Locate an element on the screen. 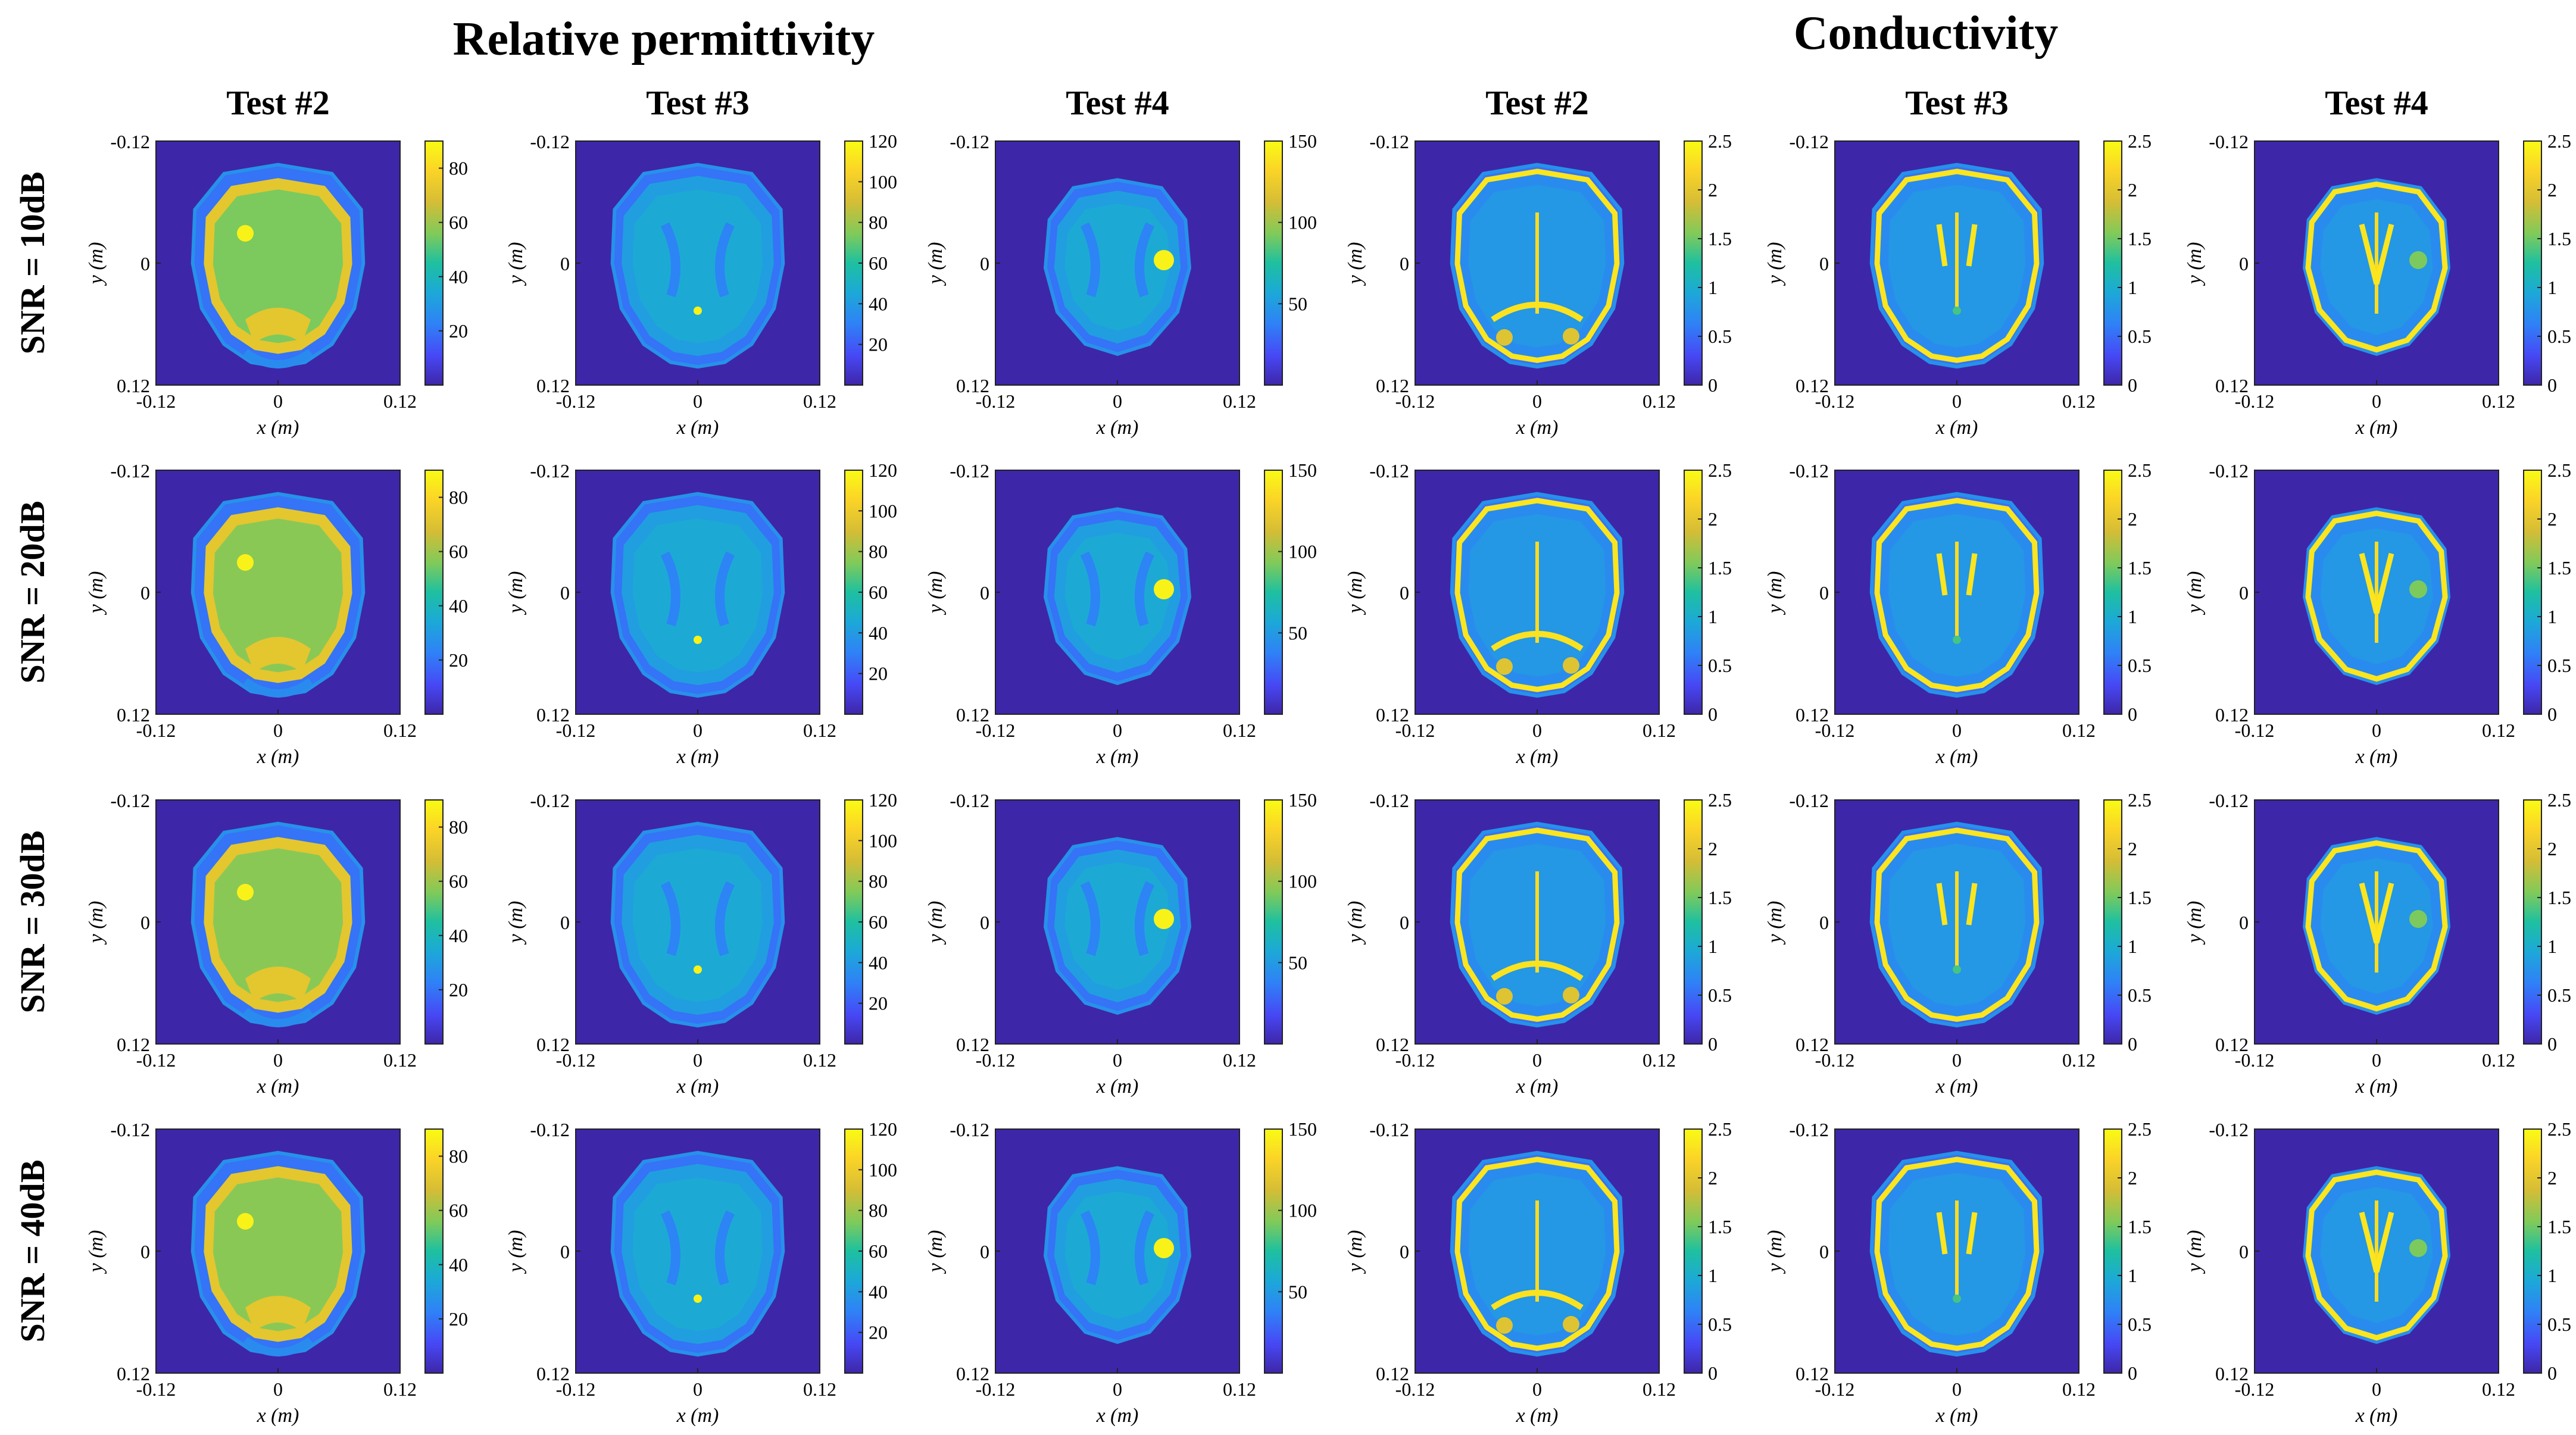 Image resolution: width=2576 pixels, height=1435 pixels. colorbar-tick-label: 100 is located at coordinates (883, 510).